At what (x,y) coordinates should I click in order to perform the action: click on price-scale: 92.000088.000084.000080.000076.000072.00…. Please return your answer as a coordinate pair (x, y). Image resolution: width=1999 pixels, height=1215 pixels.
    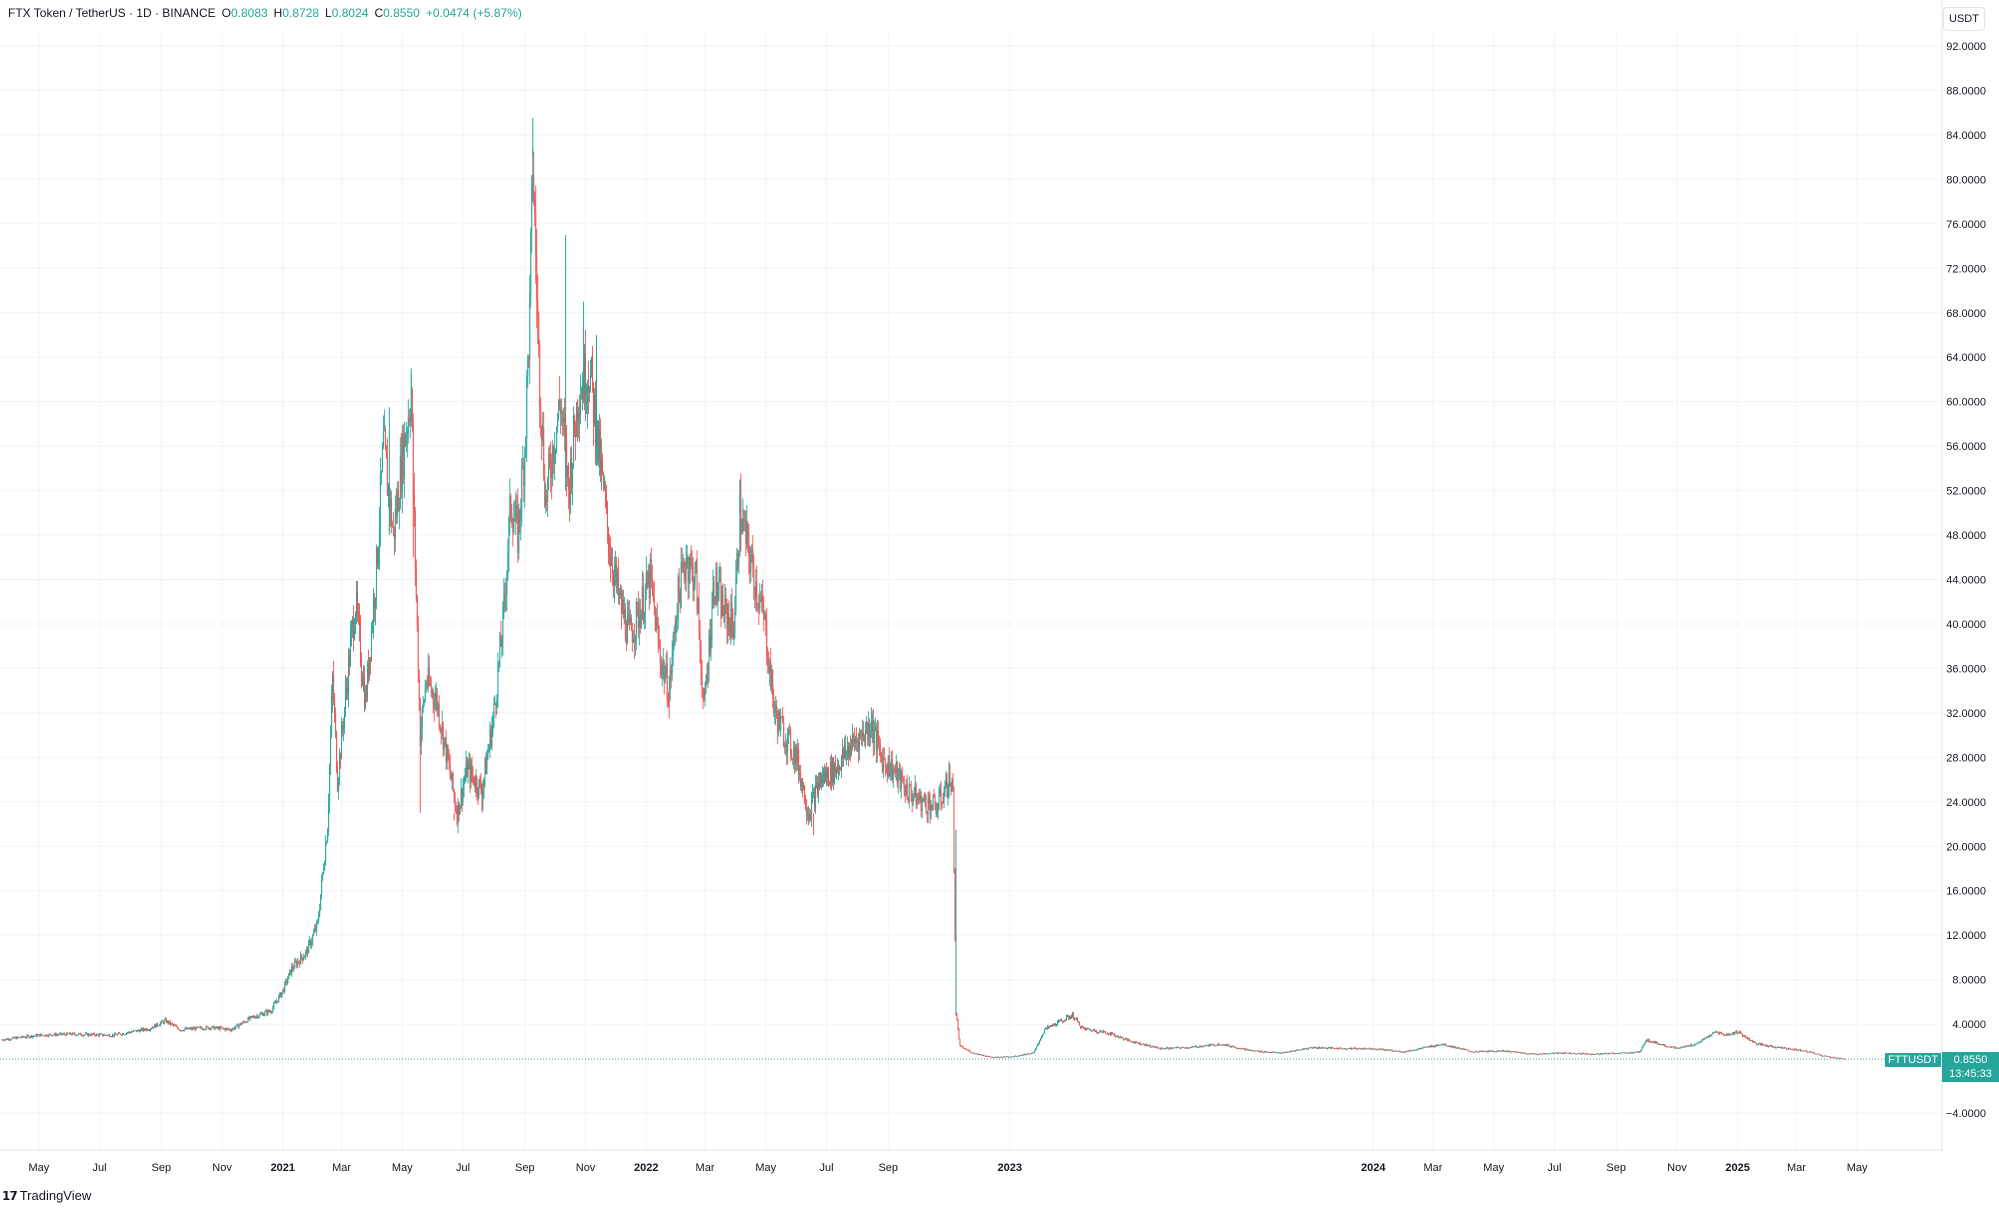
    Looking at the image, I should click on (1963, 575).